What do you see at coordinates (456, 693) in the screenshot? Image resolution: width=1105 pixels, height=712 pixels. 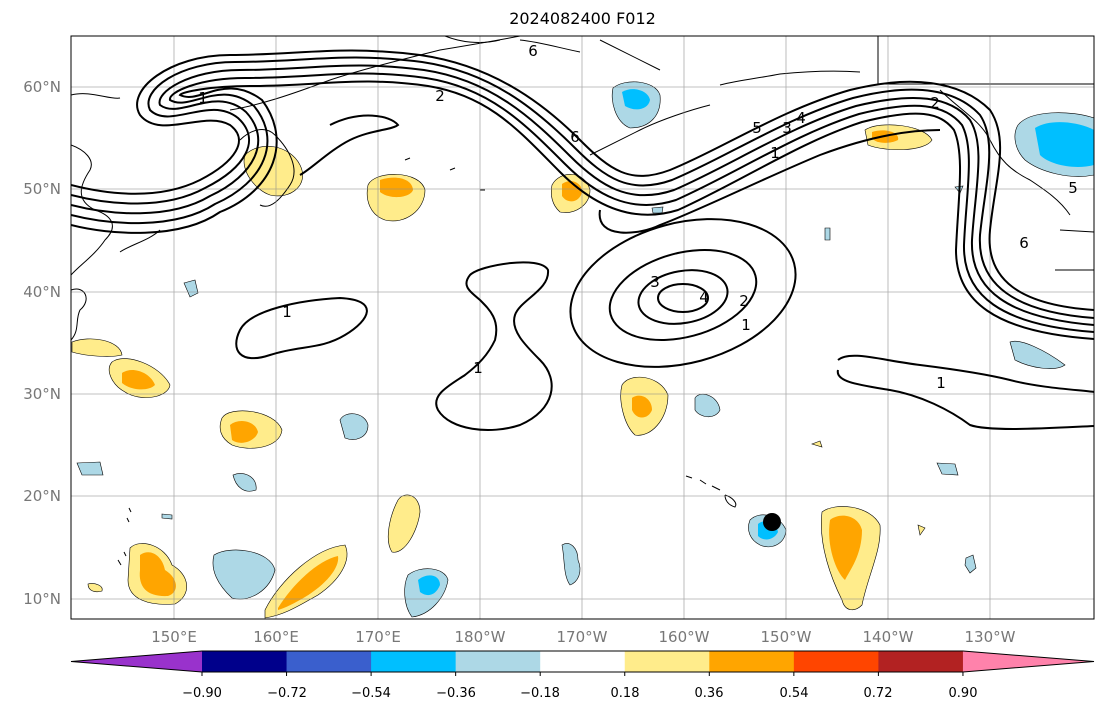 I see `colorbar-tick: −0.36` at bounding box center [456, 693].